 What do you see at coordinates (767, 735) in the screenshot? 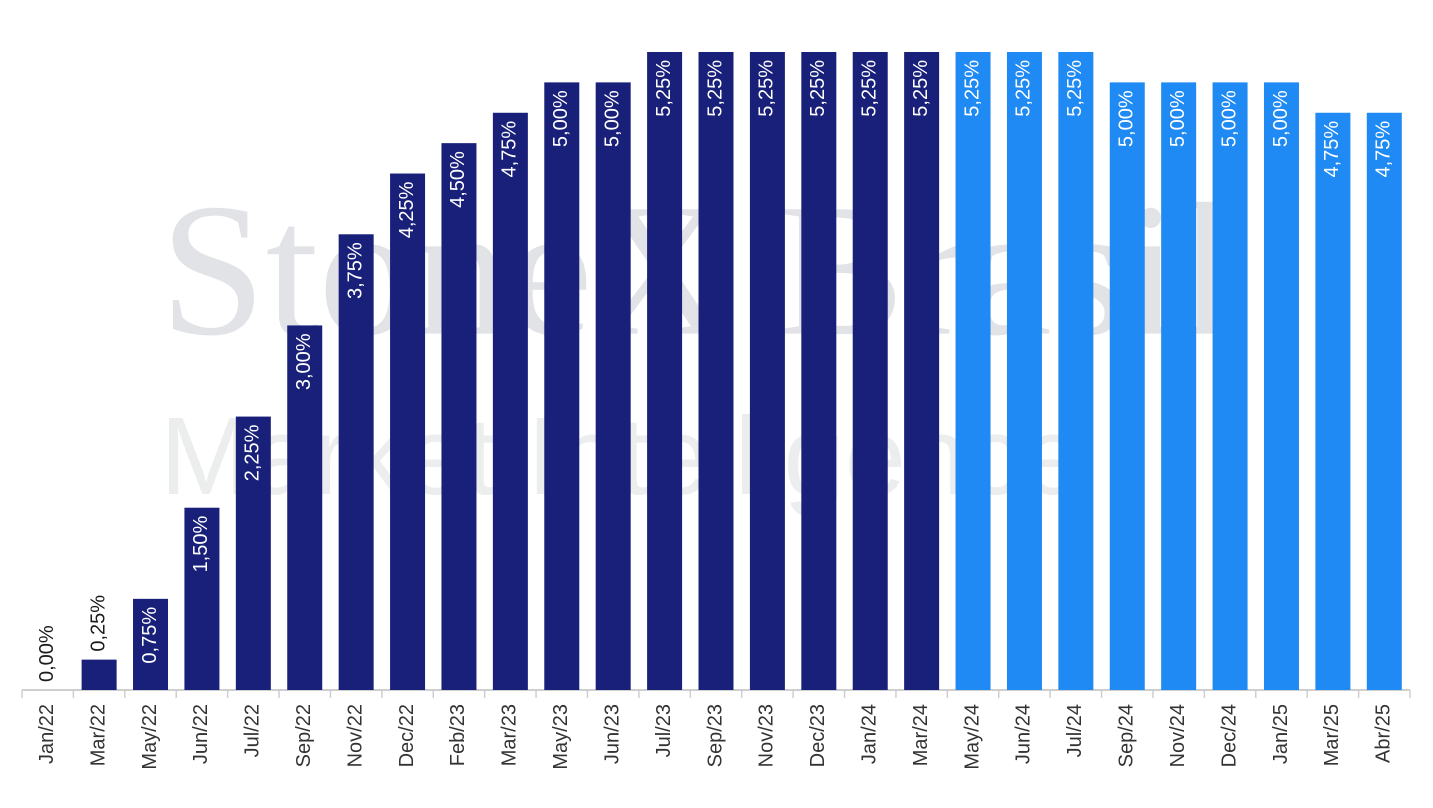
I see `x-tick-label: Nov/23` at bounding box center [767, 735].